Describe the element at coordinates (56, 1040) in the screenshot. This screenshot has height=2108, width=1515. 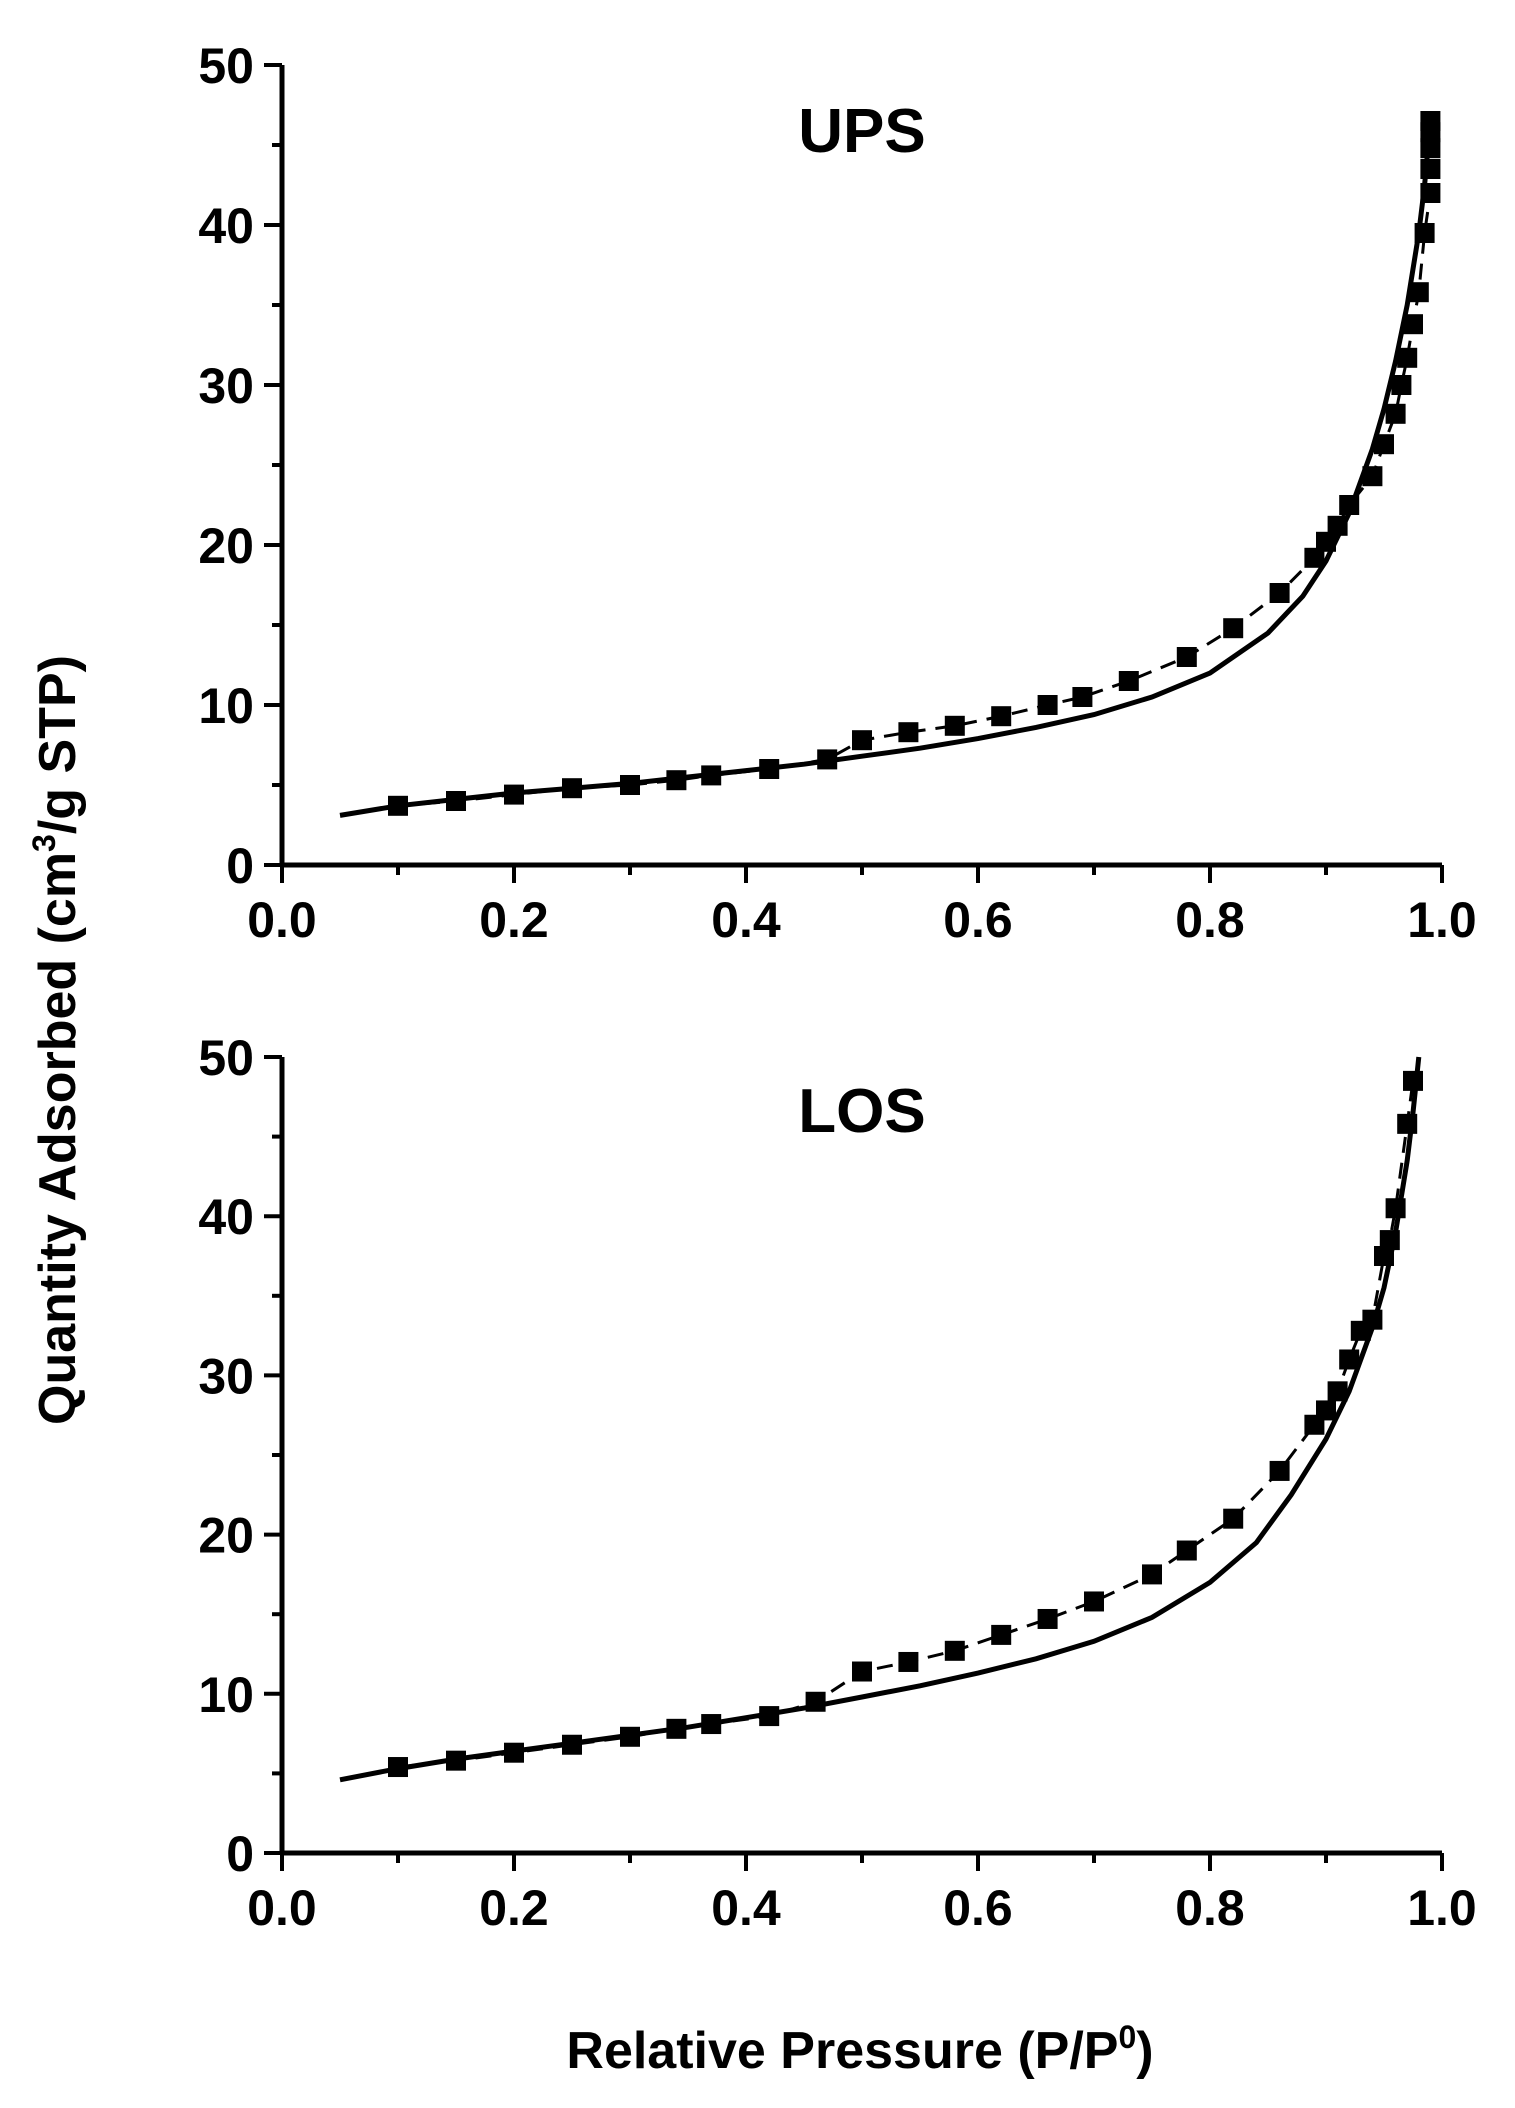
I see `y-axis-title: Quantity Adsorbed (cm3/g STP)` at that location.